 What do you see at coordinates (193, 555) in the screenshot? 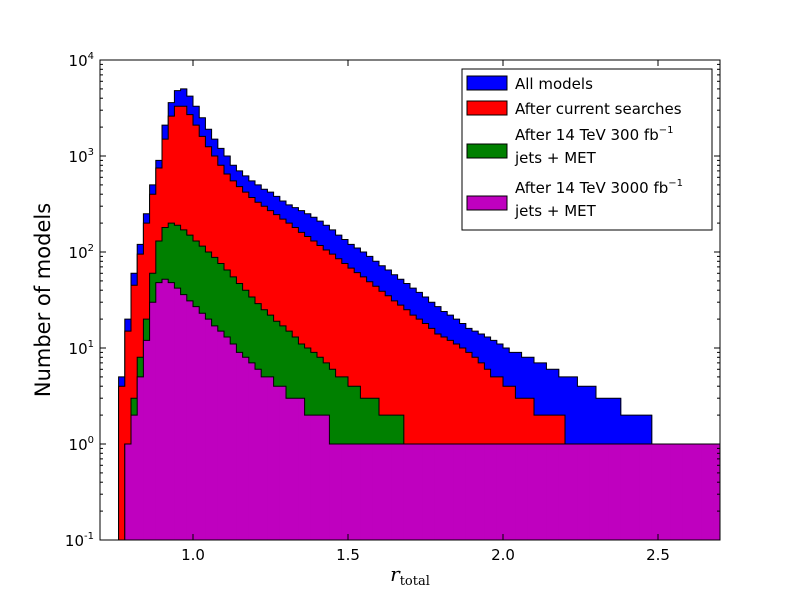
I see `x-tick-label: 1.0` at bounding box center [193, 555].